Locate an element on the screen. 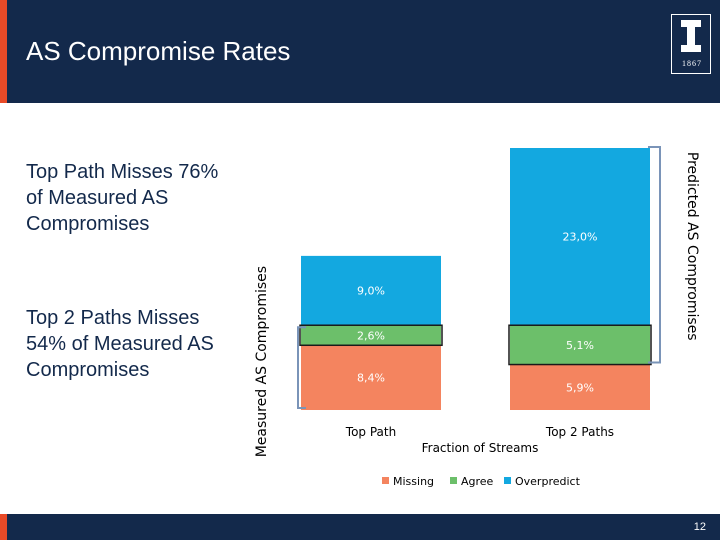 The width and height of the screenshot is (720, 540). logo-year: 1867 is located at coordinates (692, 63).